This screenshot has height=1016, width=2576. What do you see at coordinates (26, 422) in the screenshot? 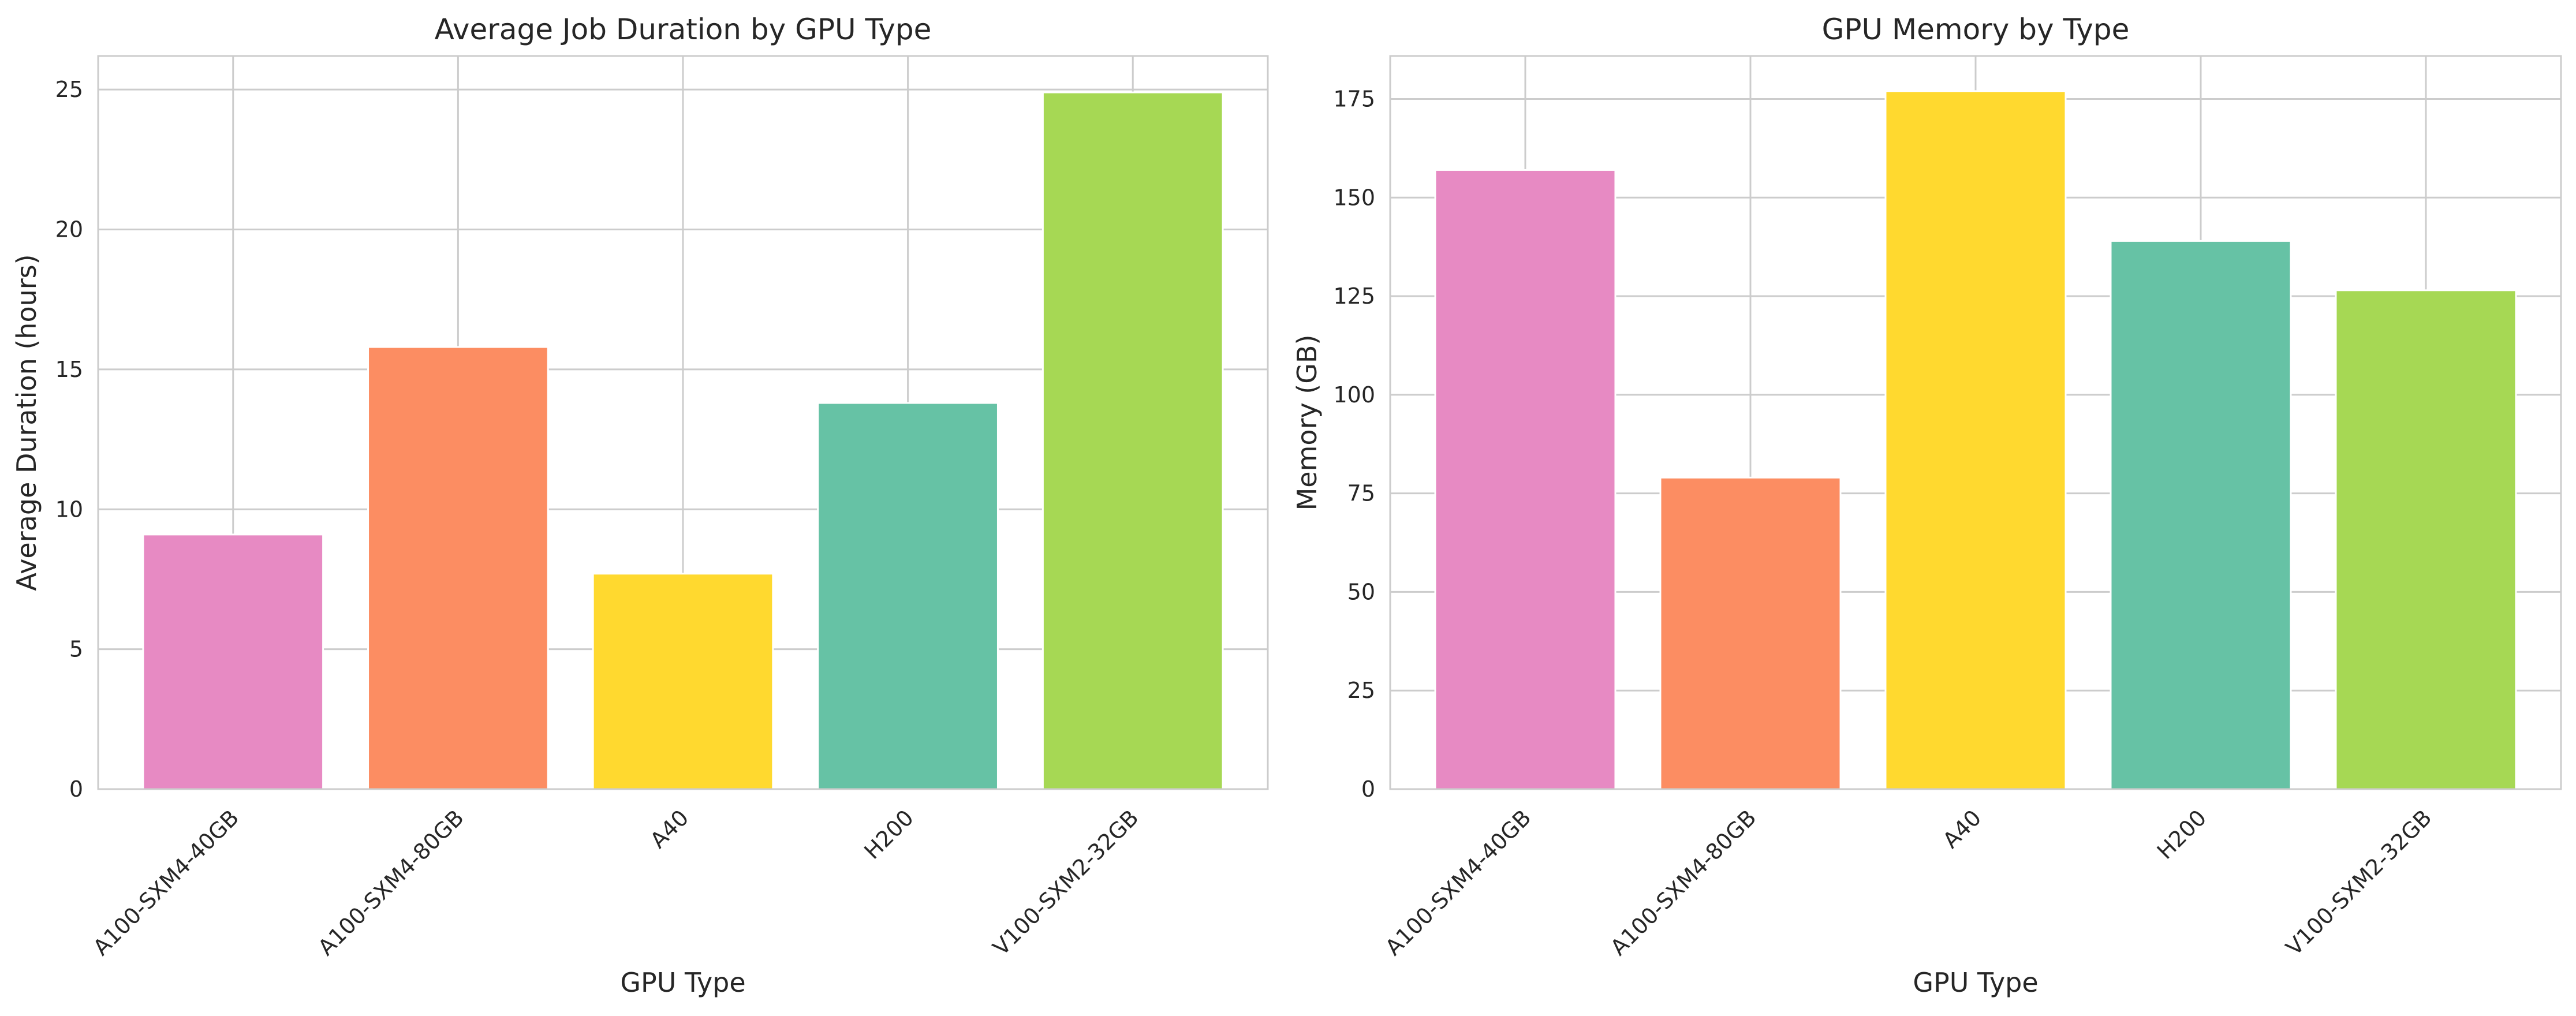
I see `duration-y-axis-label: Average Duration (hours)` at bounding box center [26, 422].